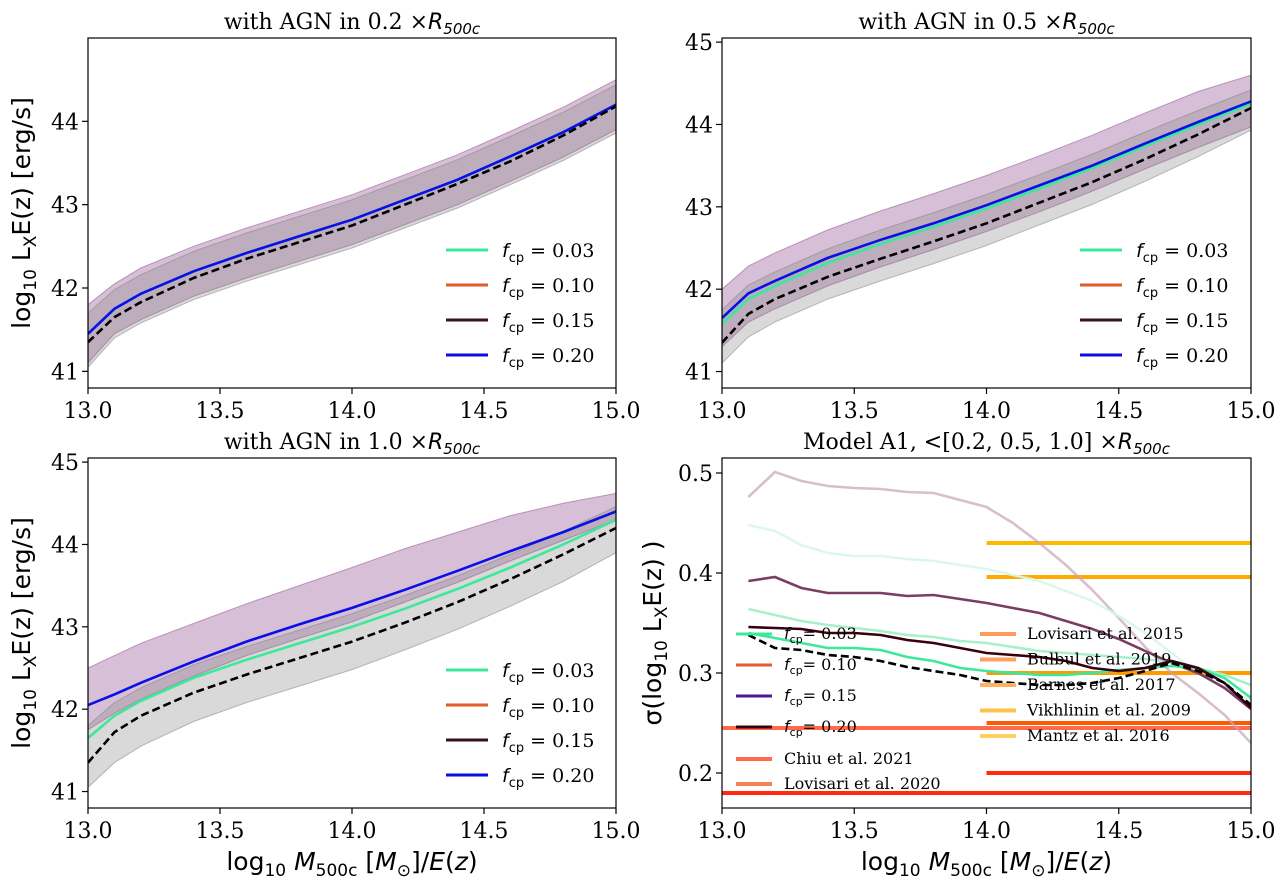 The height and width of the screenshot is (888, 1287). I want to click on legend-label: fcp= 0.15, so click(820, 697).